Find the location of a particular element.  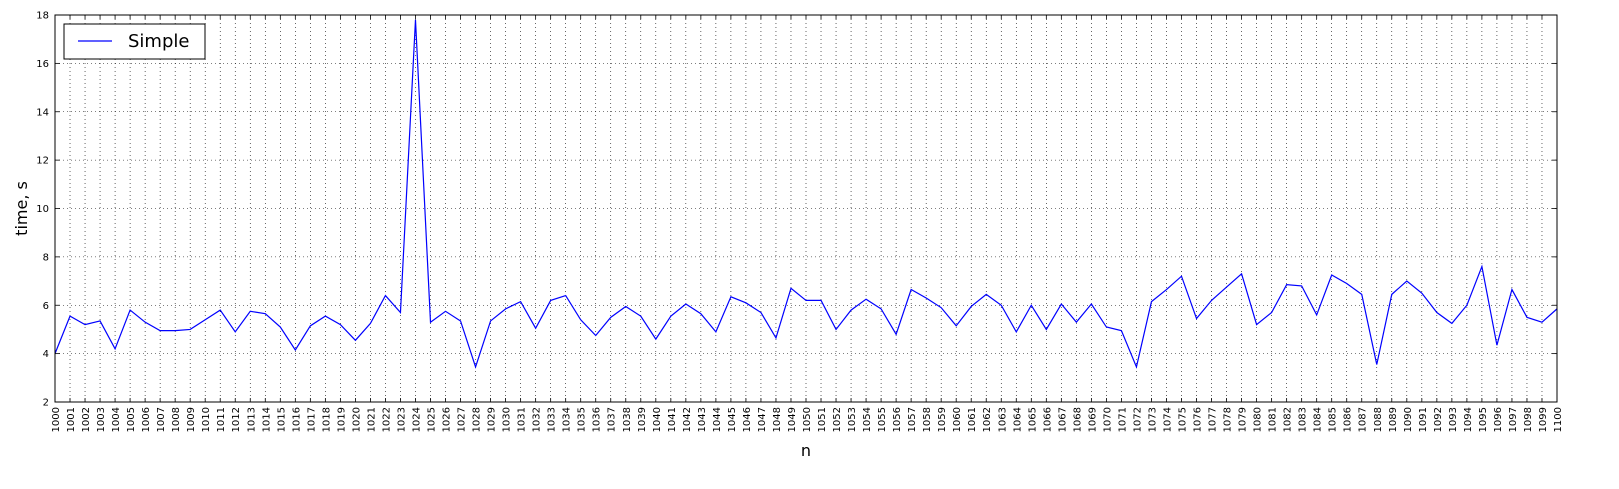

x-tick-label: 1008 is located at coordinates (176, 419).